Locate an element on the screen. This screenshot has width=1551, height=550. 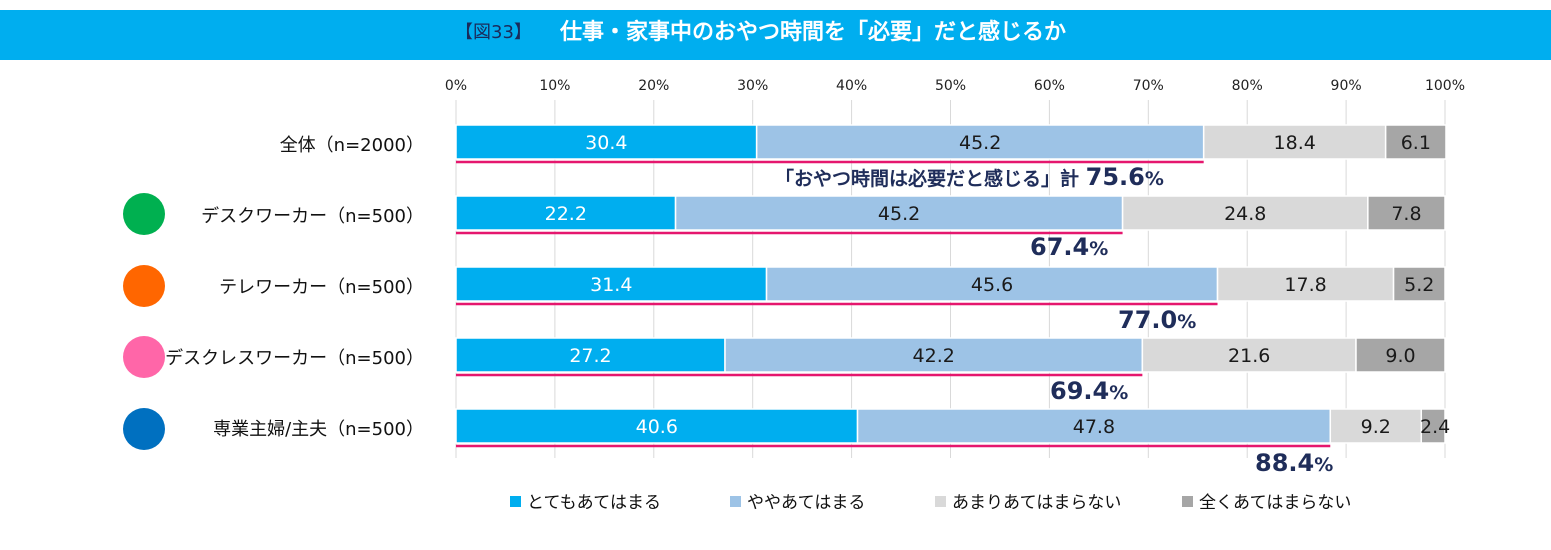
housewife-dot is located at coordinates (144, 429).